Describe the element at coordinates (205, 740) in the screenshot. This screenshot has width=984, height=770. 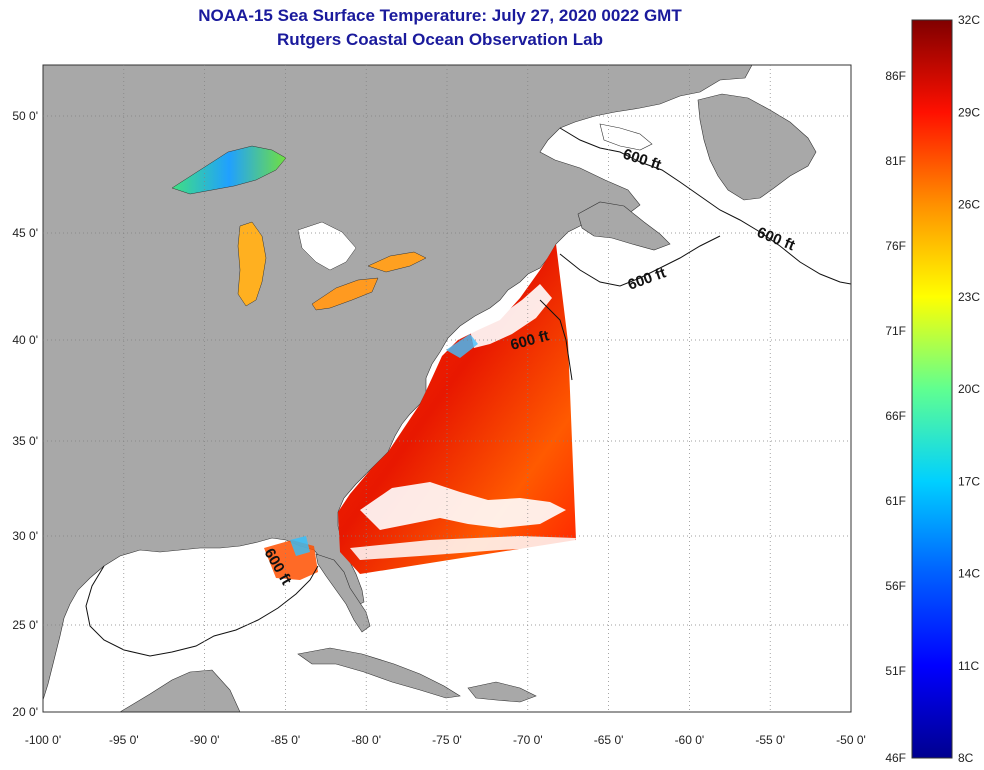
I see `longitude-tick-label: -90 0'` at that location.